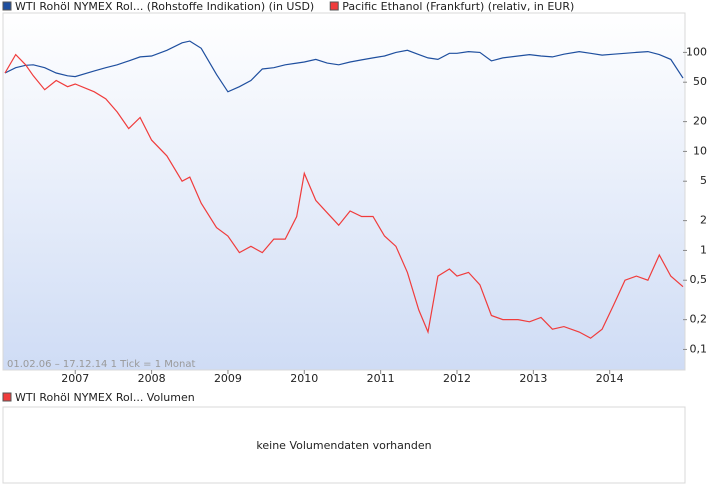 Image resolution: width=726 pixels, height=500 pixels. I want to click on volume-legend: WTI Rohöl NYMEX Rol... Volumen, so click(105, 397).